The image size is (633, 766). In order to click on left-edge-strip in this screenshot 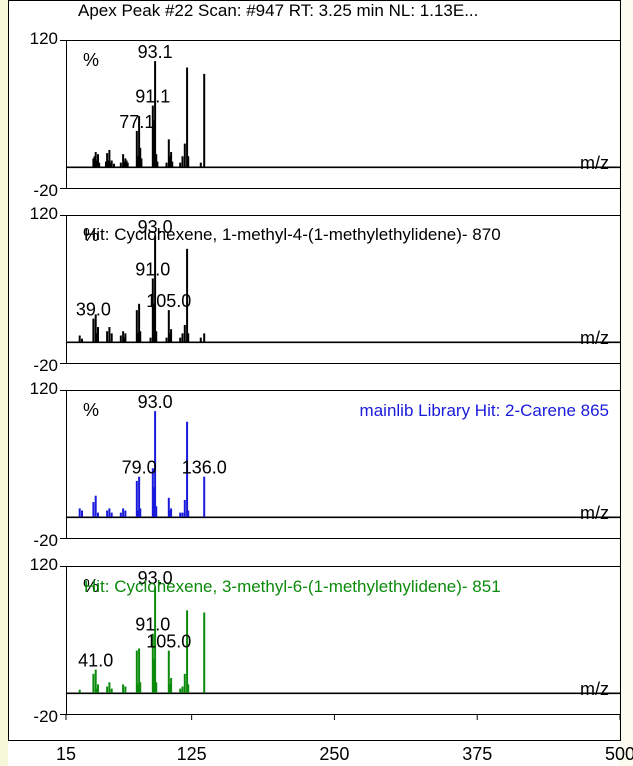, I will do `click(4, 383)`.